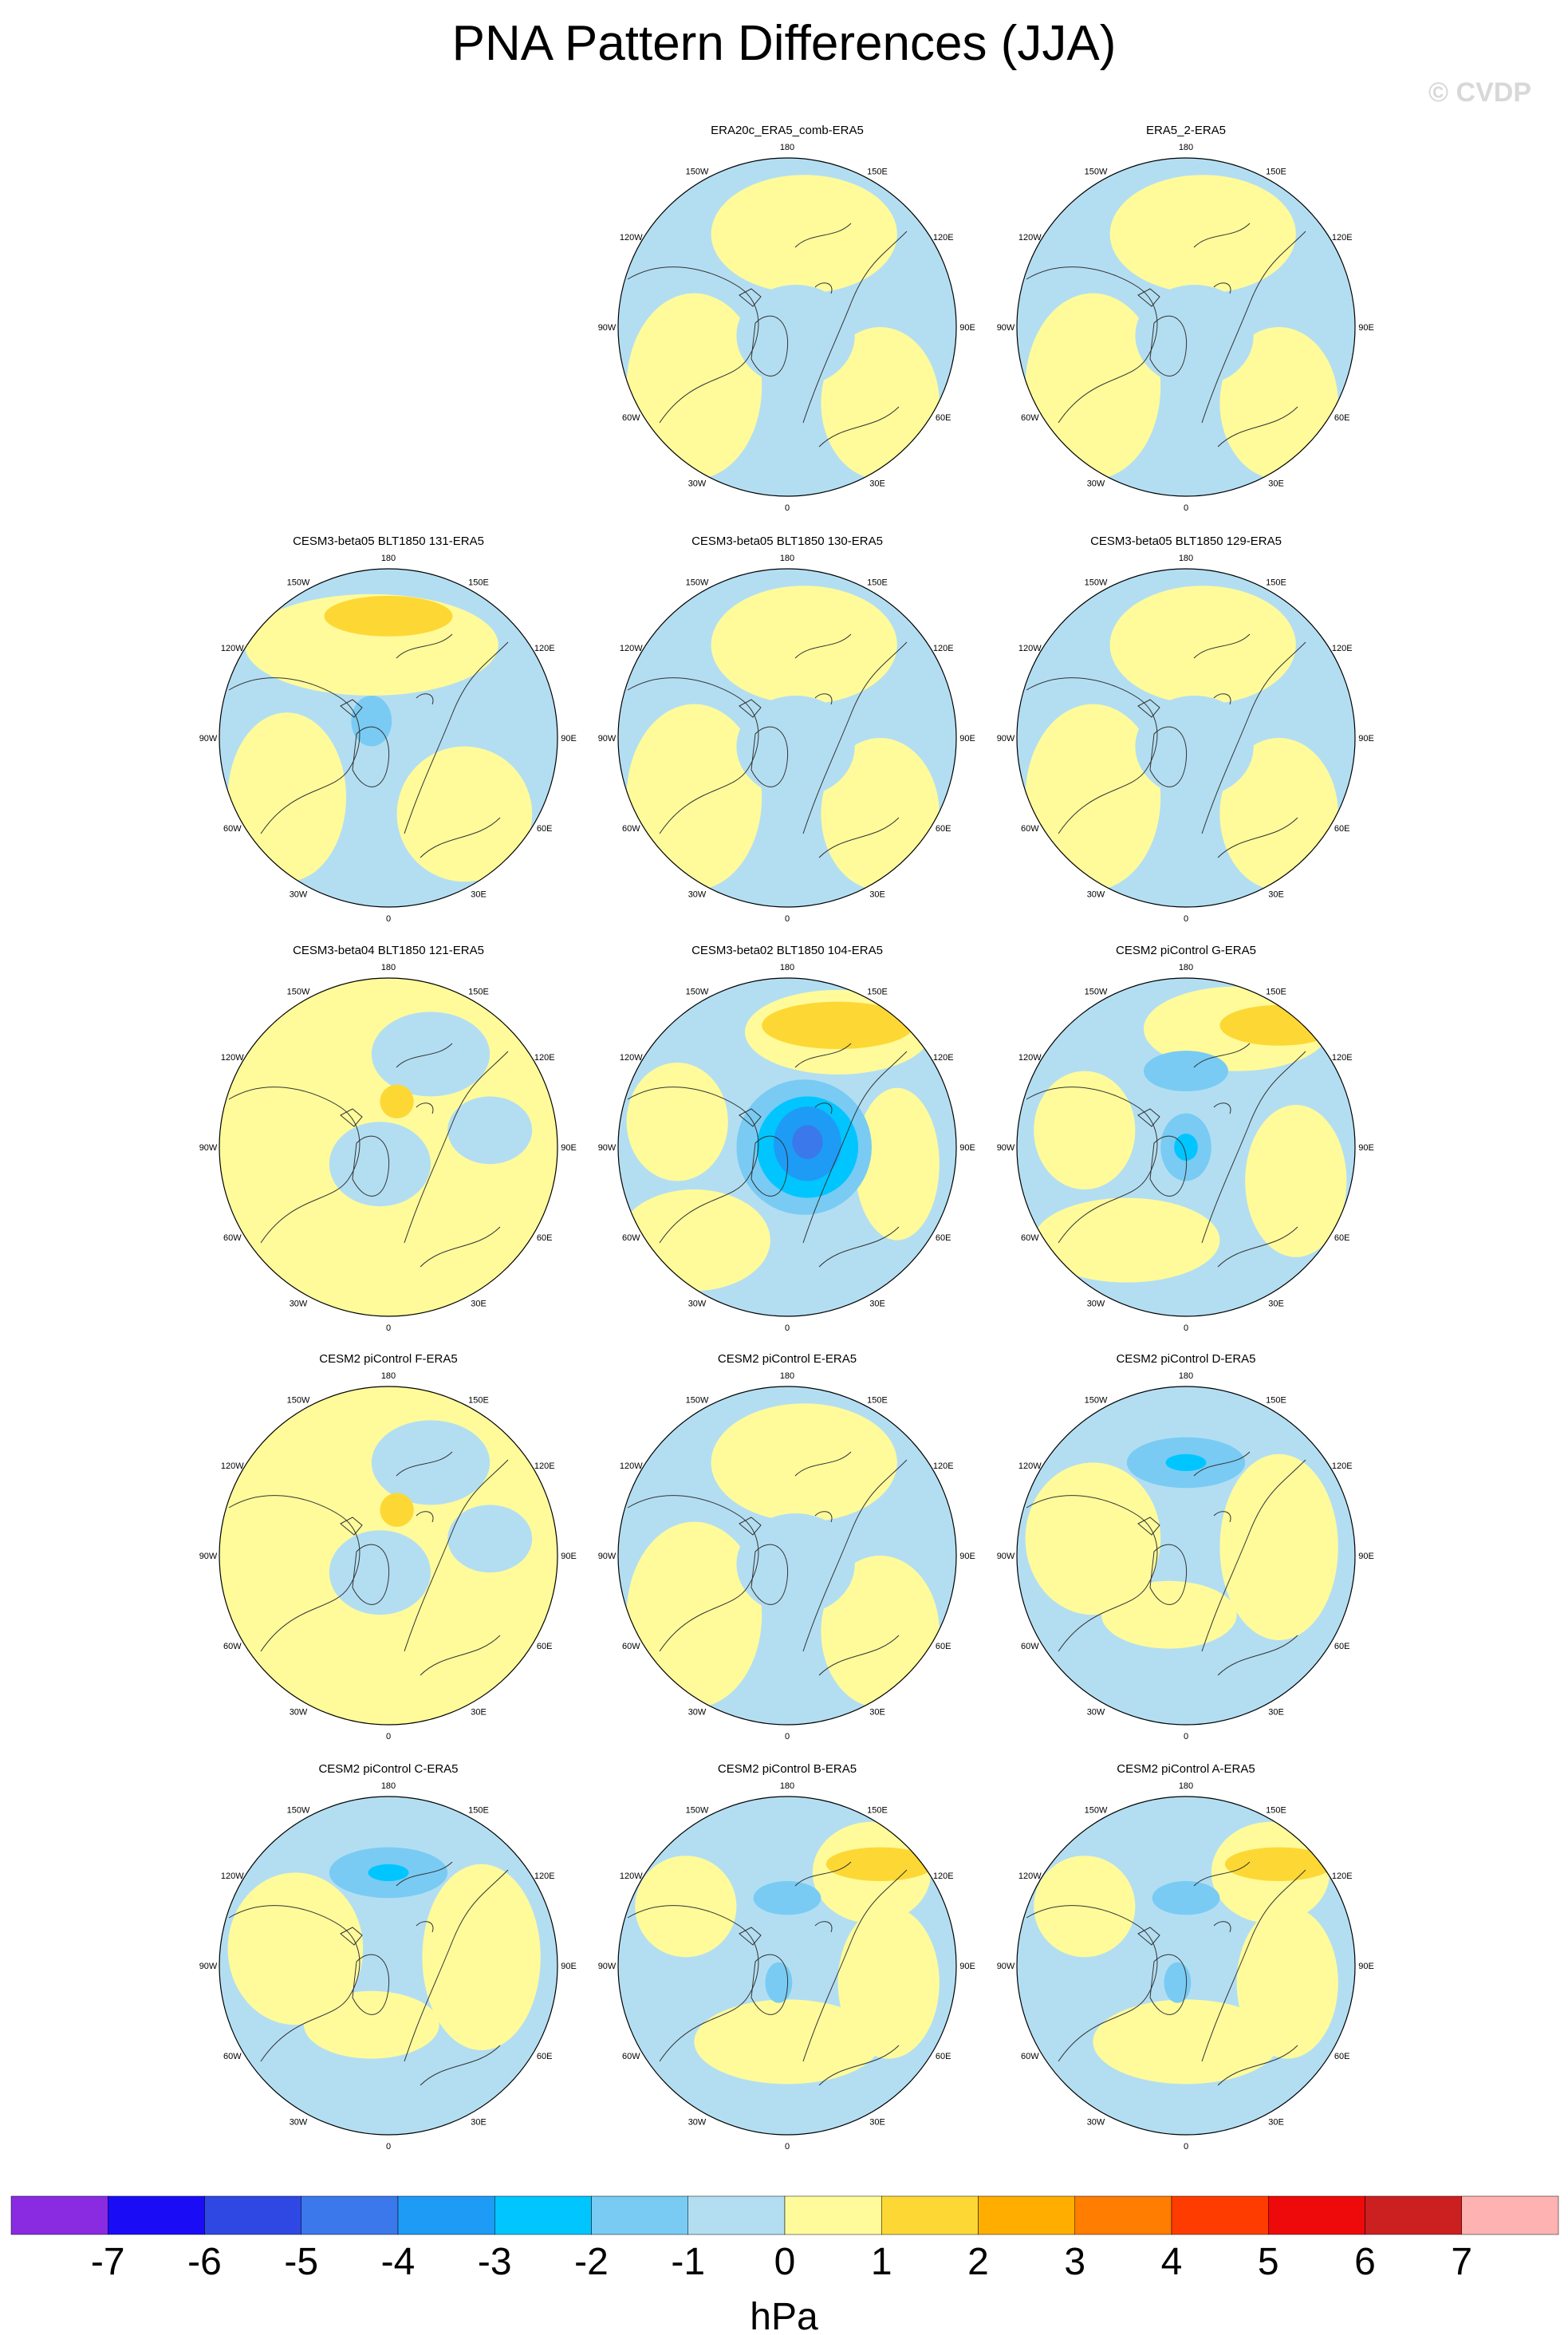  I want to click on panel-title: CESM2 piControl B-ERA5, so click(787, 1769).